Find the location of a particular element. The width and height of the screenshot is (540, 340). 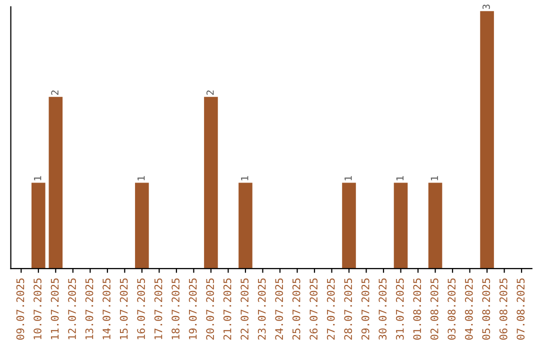

x-tick-label: 23.07.2025 is located at coordinates (262, 309).